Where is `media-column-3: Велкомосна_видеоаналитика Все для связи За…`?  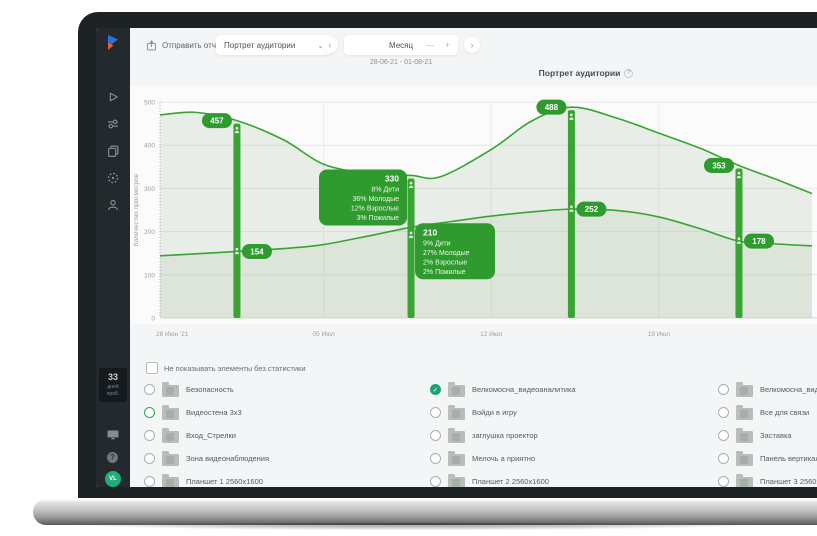
media-column-3: Велкомосна_видеоаналитика Все для связи За… is located at coordinates (767, 432).